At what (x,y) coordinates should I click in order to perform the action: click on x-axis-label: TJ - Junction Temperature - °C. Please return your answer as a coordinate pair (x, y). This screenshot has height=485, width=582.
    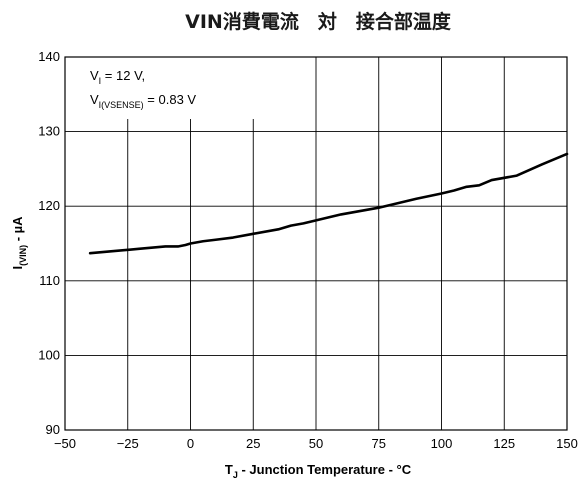
    Looking at the image, I should click on (318, 471).